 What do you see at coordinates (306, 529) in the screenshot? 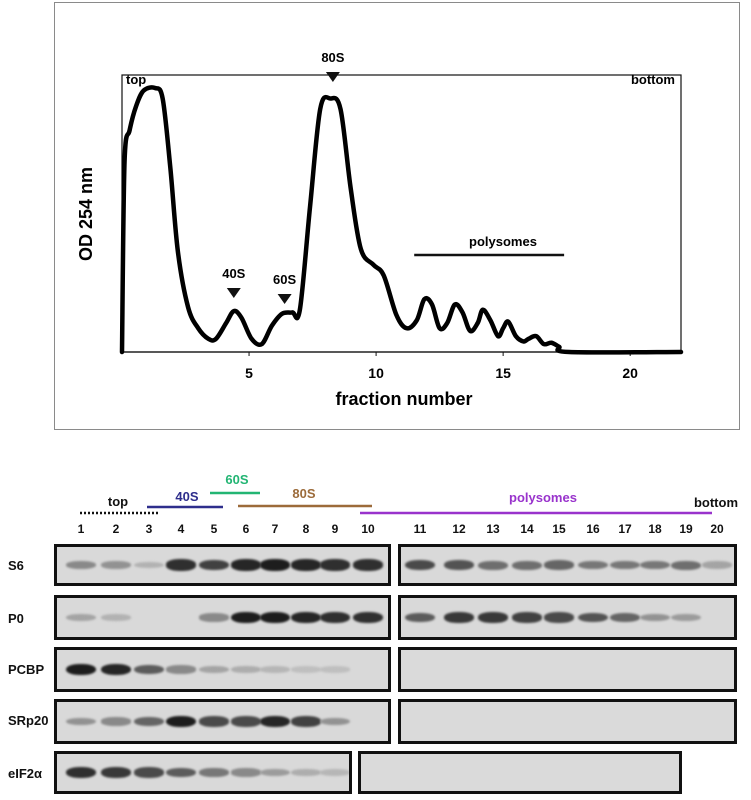
I see `lane-number: 8` at bounding box center [306, 529].